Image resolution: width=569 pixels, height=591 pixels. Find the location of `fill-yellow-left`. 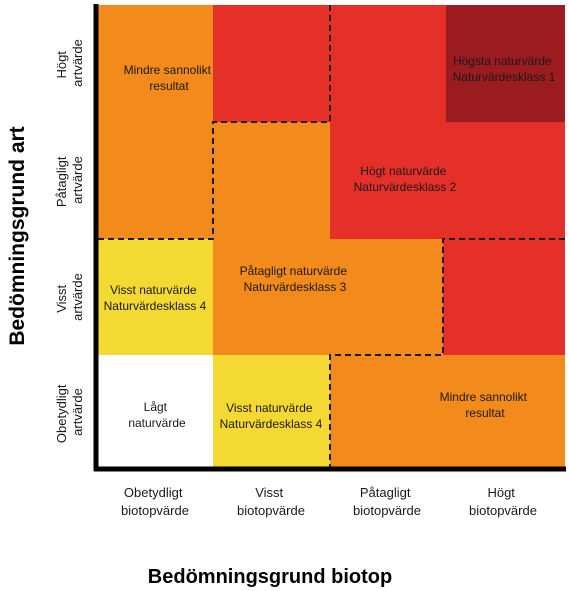

fill-yellow-left is located at coordinates (155, 297).